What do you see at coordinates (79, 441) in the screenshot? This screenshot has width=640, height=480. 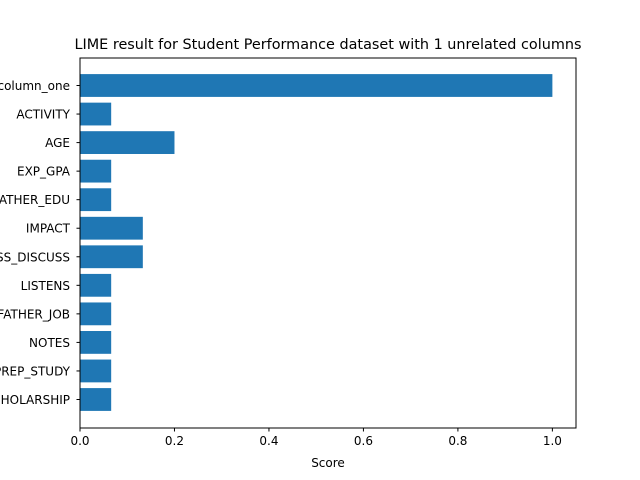 I see `x-tick-label: 0.0` at bounding box center [79, 441].